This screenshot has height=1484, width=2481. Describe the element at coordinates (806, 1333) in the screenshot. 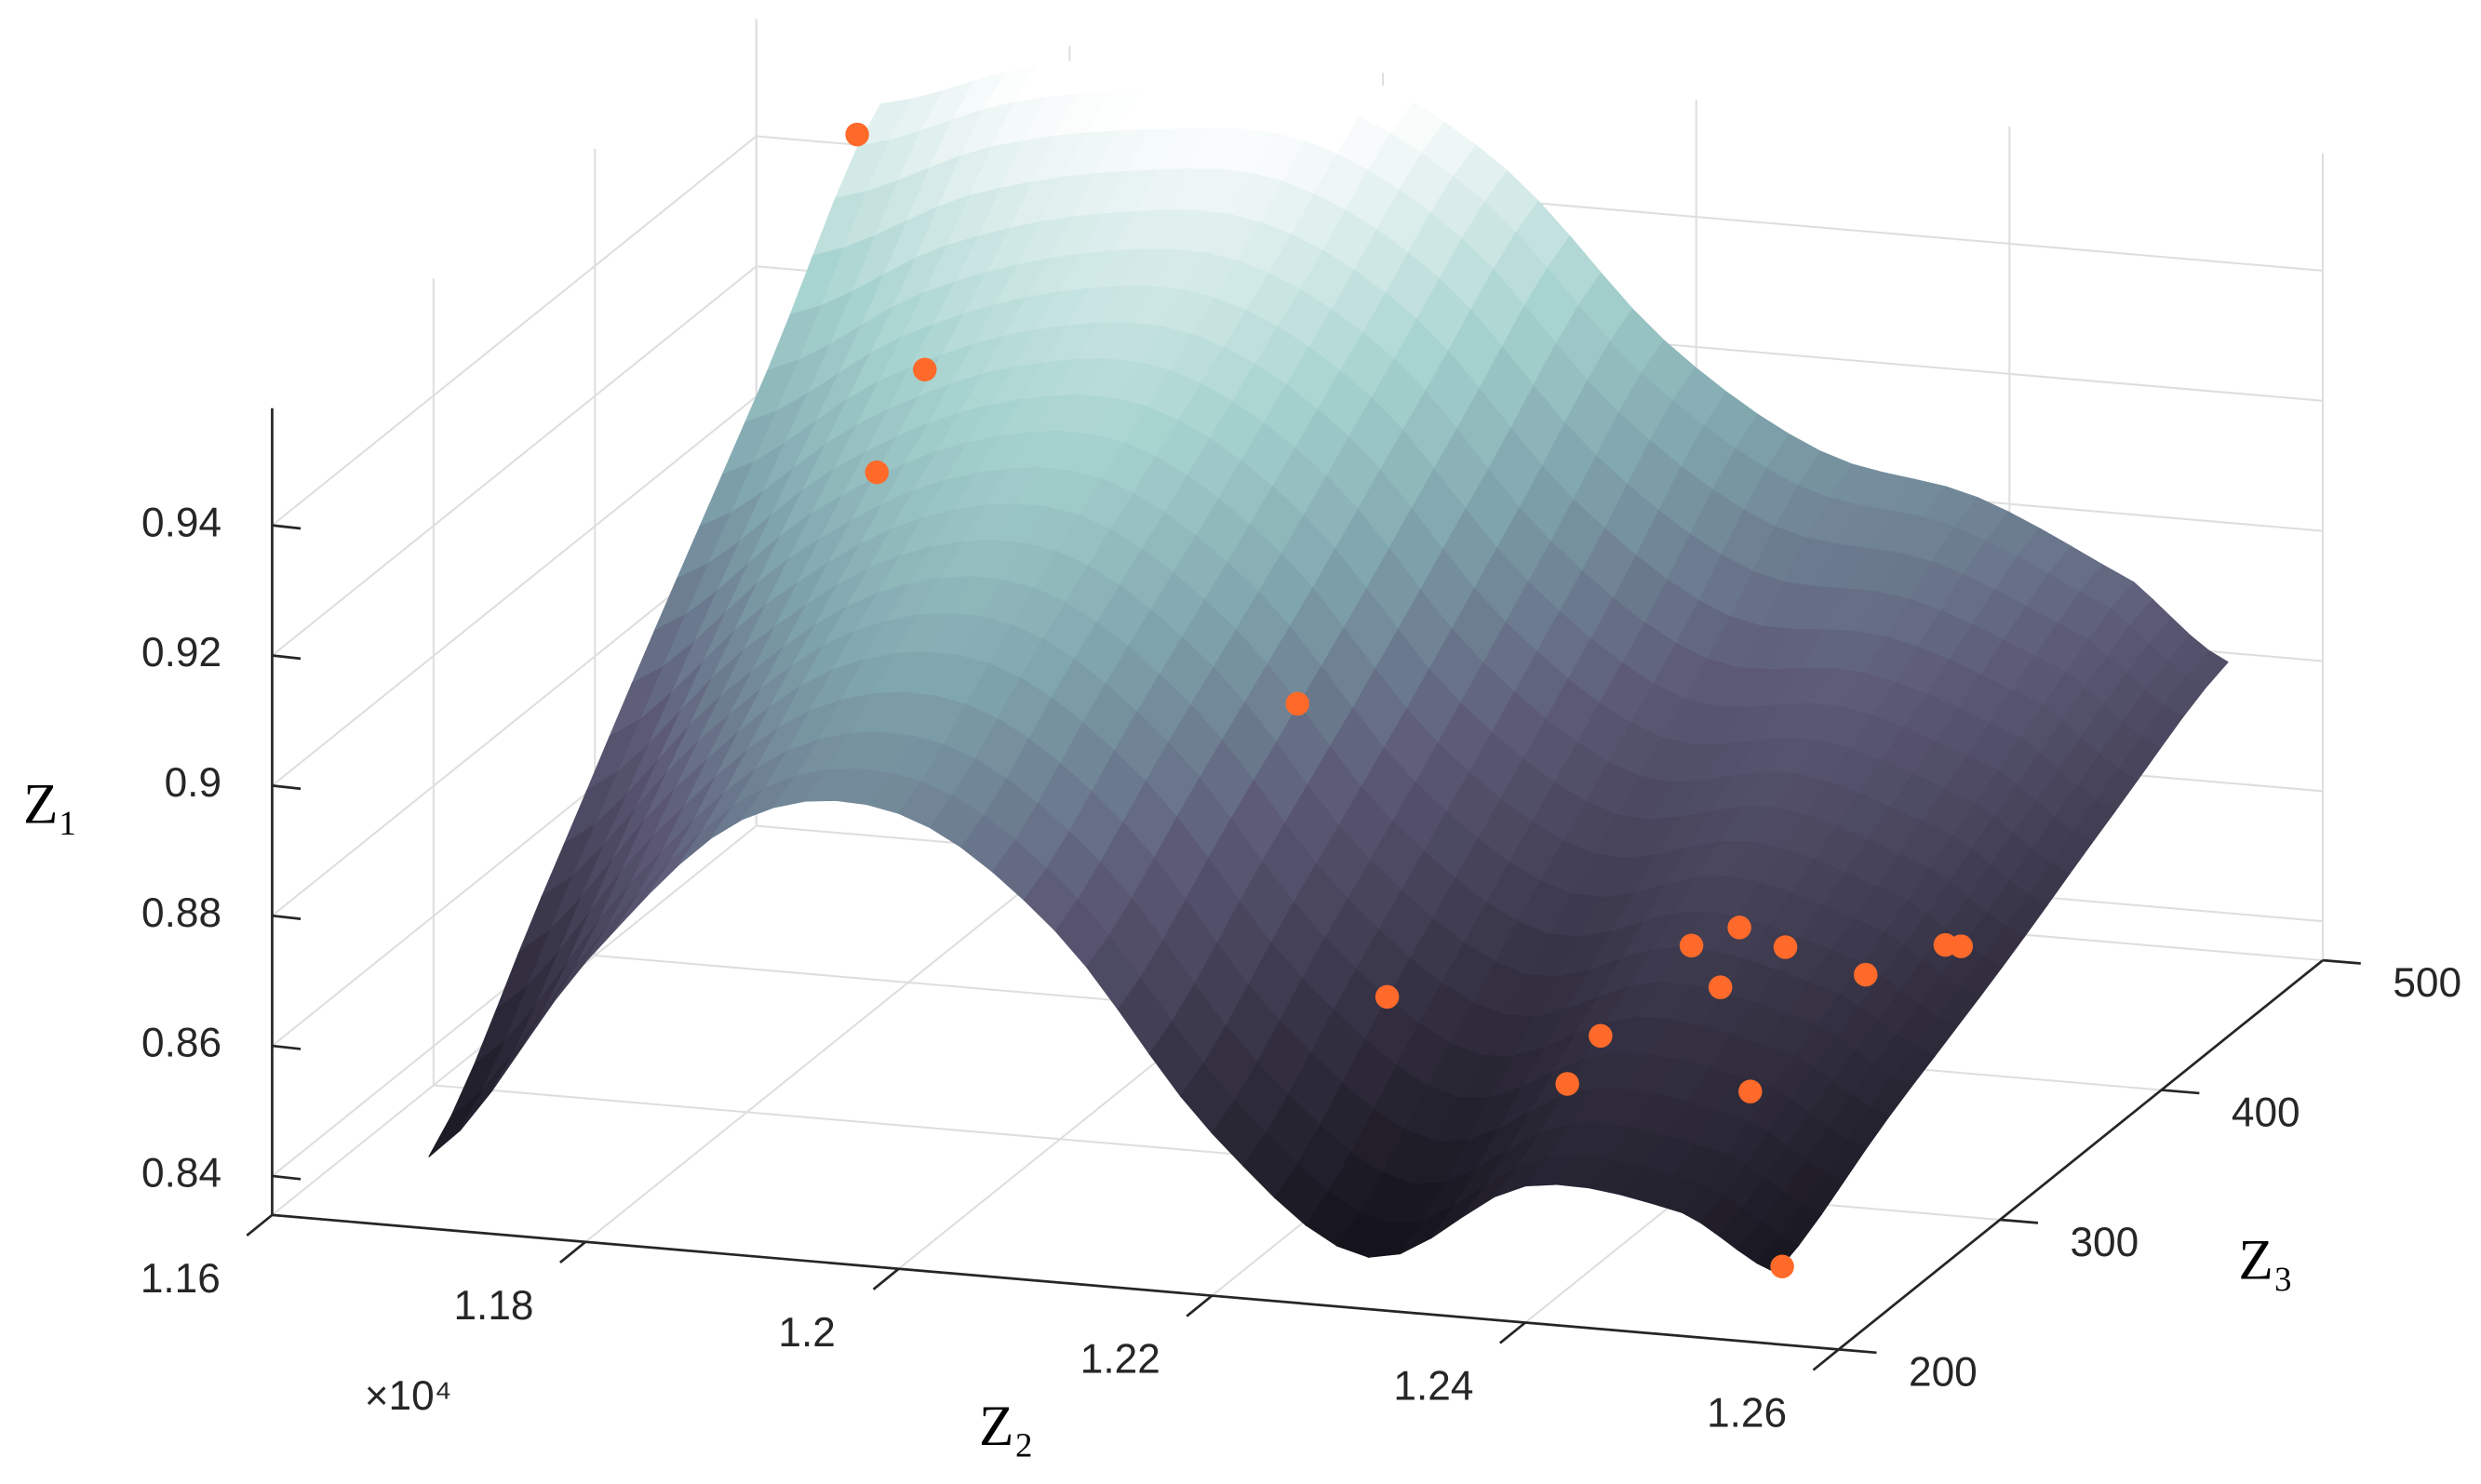

I see `x-tick-label: 1.2` at that location.